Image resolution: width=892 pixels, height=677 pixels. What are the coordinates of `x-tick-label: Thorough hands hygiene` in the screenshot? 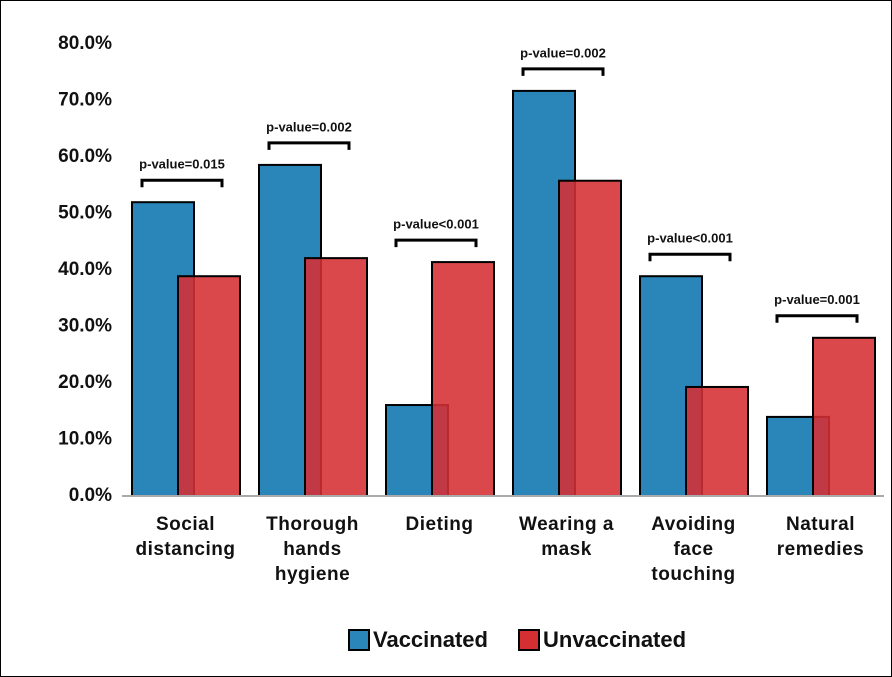 It's located at (312, 549).